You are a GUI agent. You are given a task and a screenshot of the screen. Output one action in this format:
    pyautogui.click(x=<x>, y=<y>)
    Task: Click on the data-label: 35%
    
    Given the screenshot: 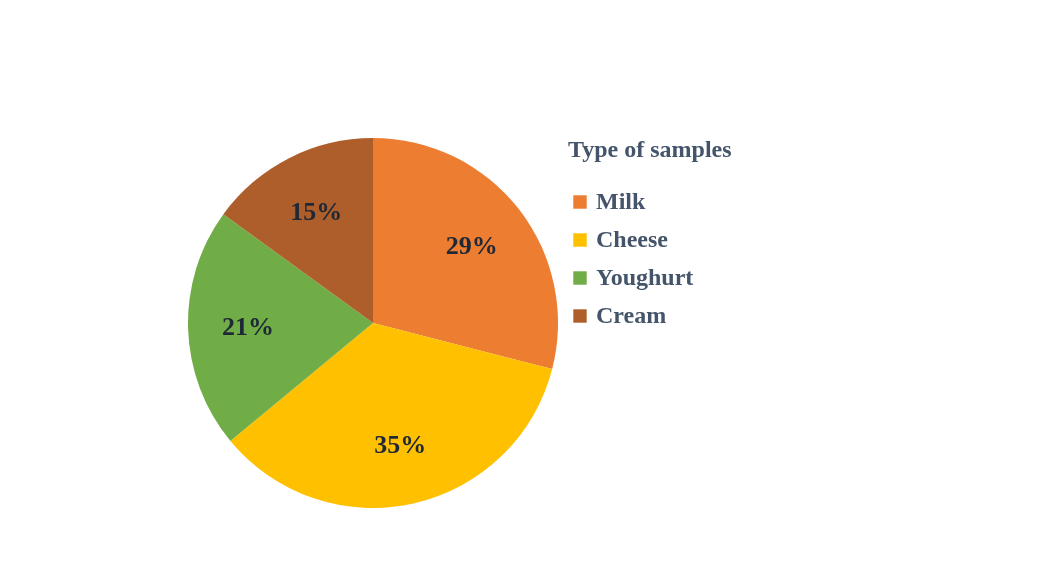 What is the action you would take?
    pyautogui.click(x=400, y=444)
    